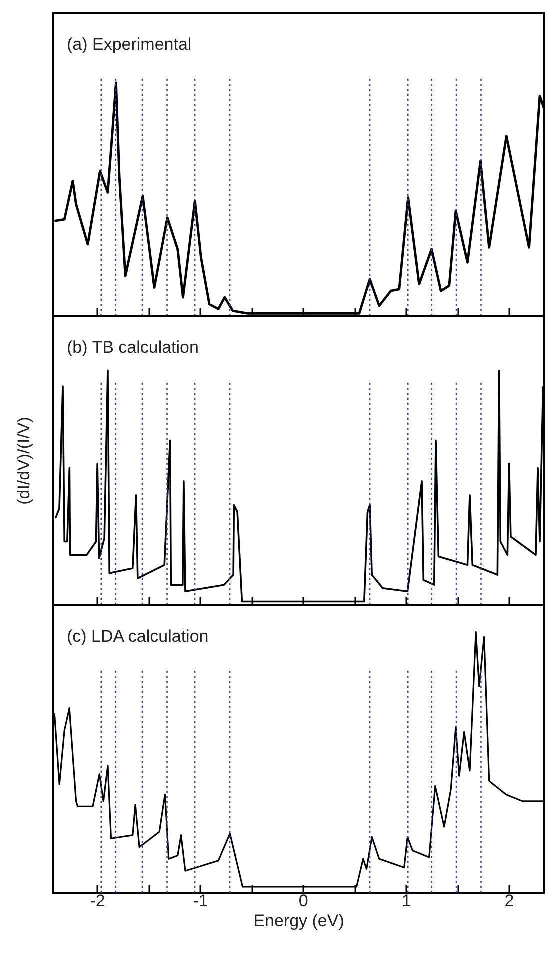 This screenshot has width=548, height=957. I want to click on x-tick-label: -1, so click(200, 901).